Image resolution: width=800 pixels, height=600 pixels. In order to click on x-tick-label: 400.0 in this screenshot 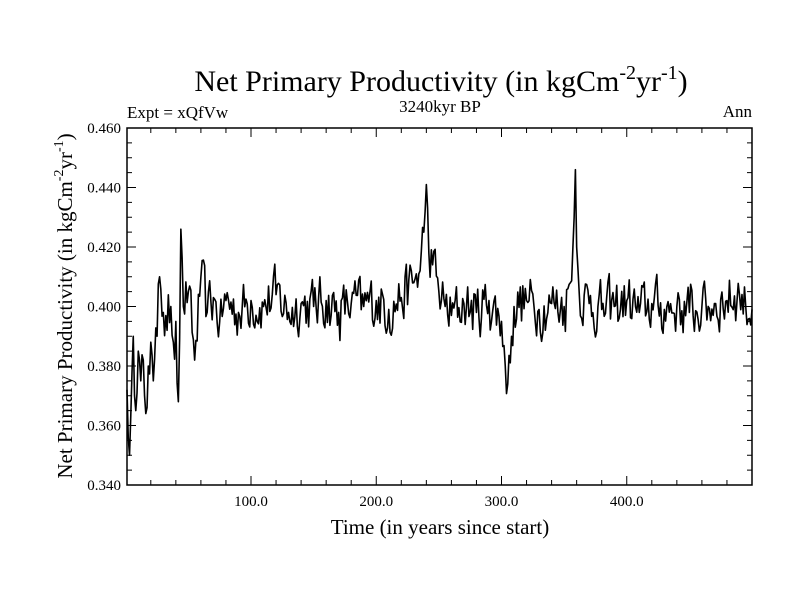, I will do `click(627, 502)`.